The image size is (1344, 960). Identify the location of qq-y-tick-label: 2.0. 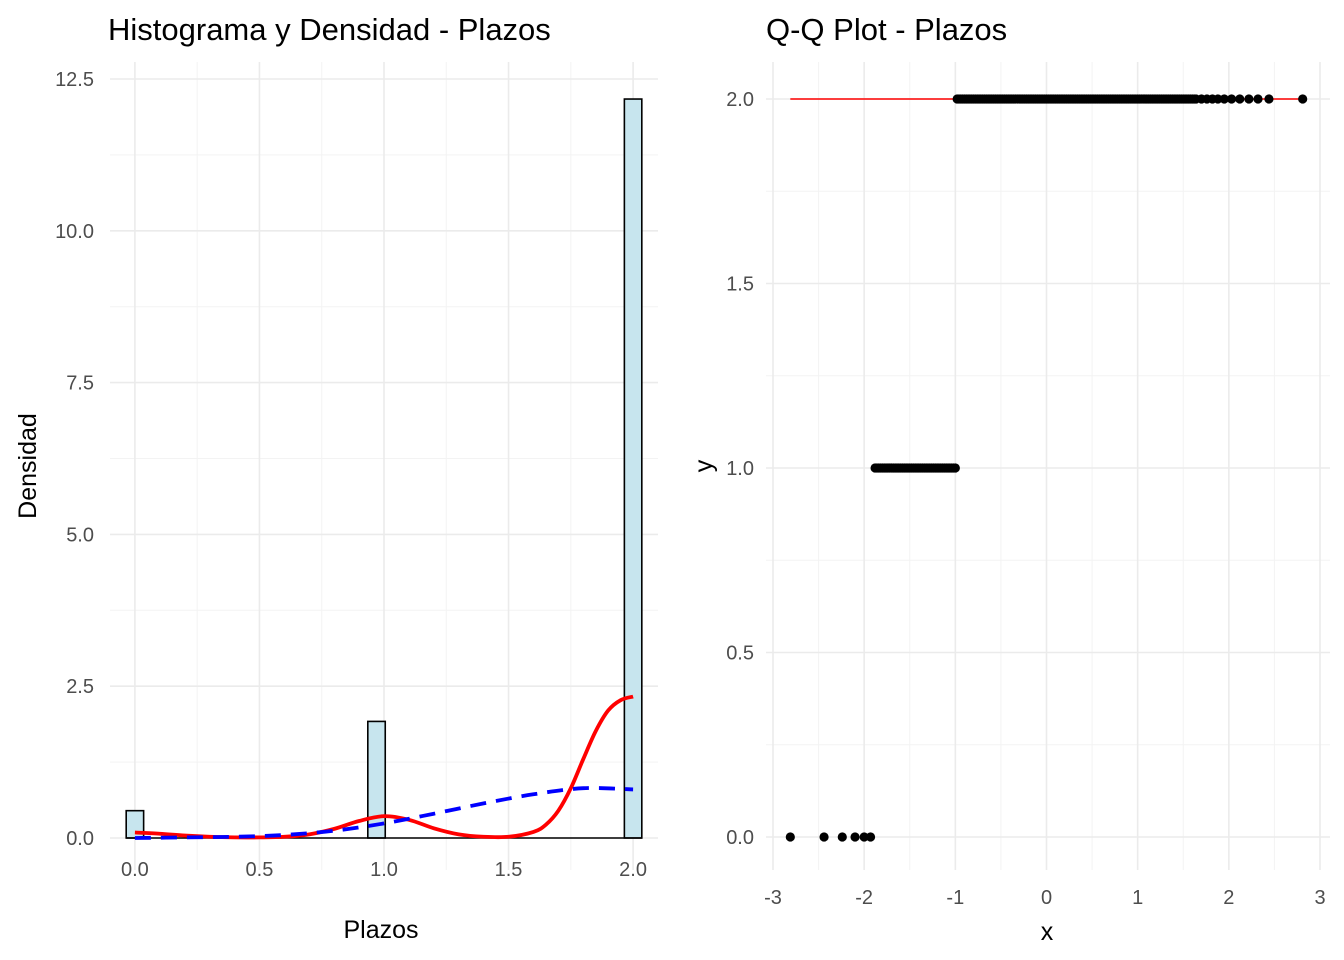
(740, 100).